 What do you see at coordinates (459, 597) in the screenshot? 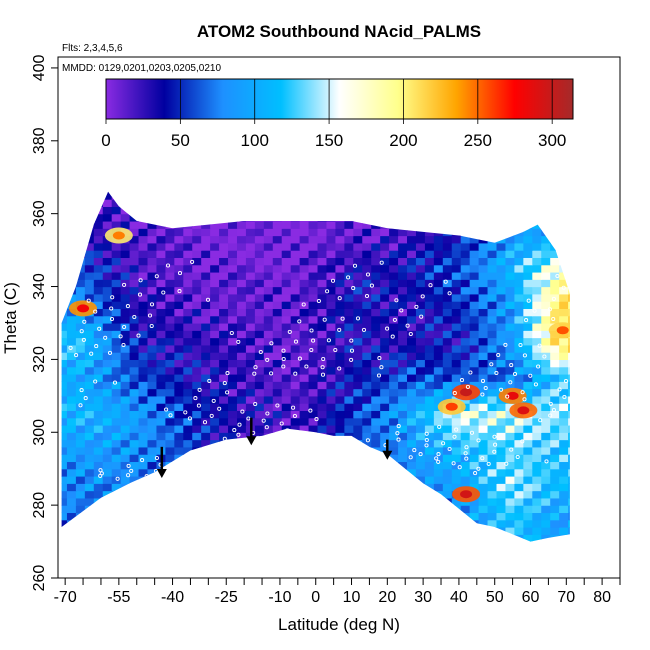
I see `x-tick-label: 40` at bounding box center [459, 597].